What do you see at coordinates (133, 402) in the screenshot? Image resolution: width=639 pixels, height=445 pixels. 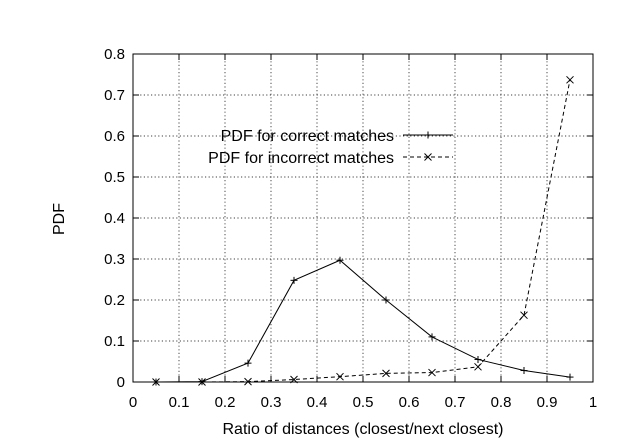 I see `x-tick-label: 0` at bounding box center [133, 402].